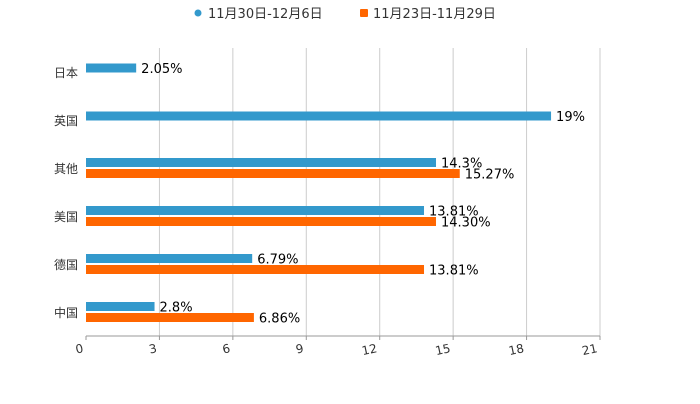 The width and height of the screenshot is (700, 404). I want to click on data-label-series-2: 6.86%, so click(279, 319).